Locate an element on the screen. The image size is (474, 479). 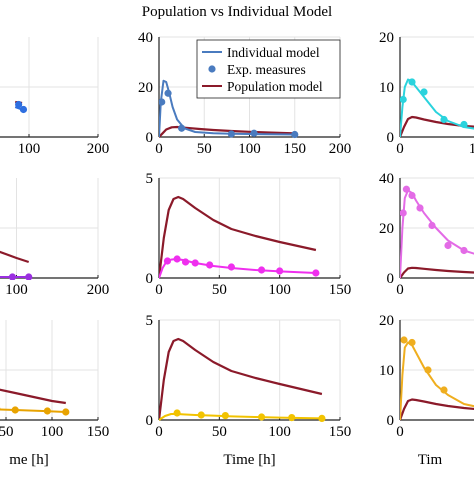
x-tick-label-r2c1-1: 200 is located at coordinates (98, 290).